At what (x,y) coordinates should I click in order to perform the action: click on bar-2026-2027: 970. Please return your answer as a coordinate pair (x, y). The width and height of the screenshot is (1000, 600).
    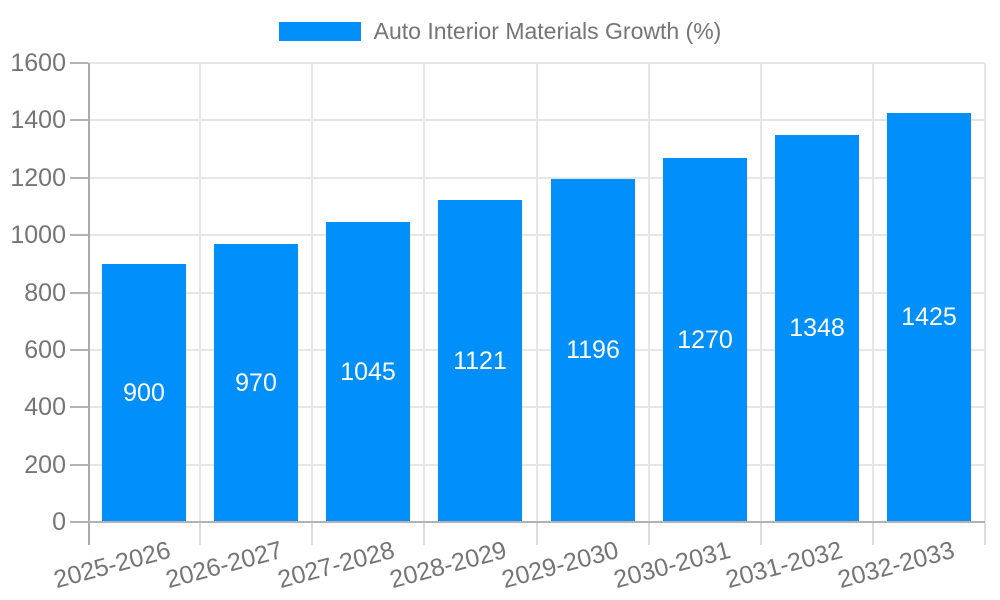
    Looking at the image, I should click on (256, 383).